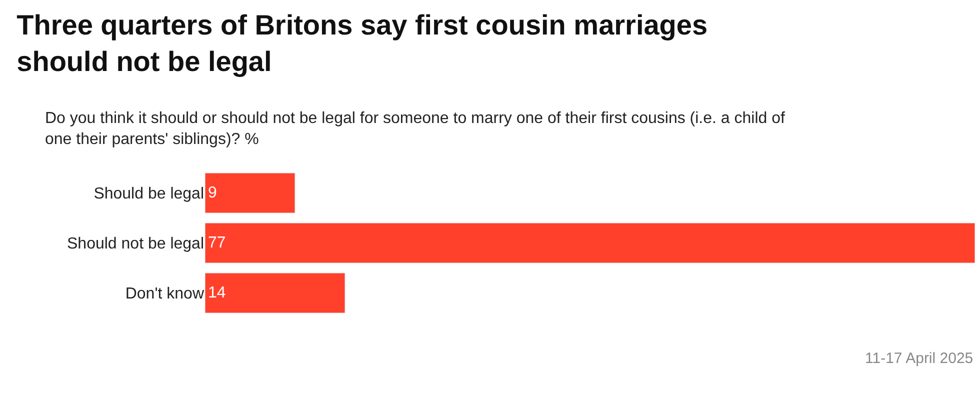  I want to click on chart-subtitle: Do you think it should or should not be legal for someone to marry one of their first cousins (i.e. a child of one their parents' siblings)? %, so click(415, 129).